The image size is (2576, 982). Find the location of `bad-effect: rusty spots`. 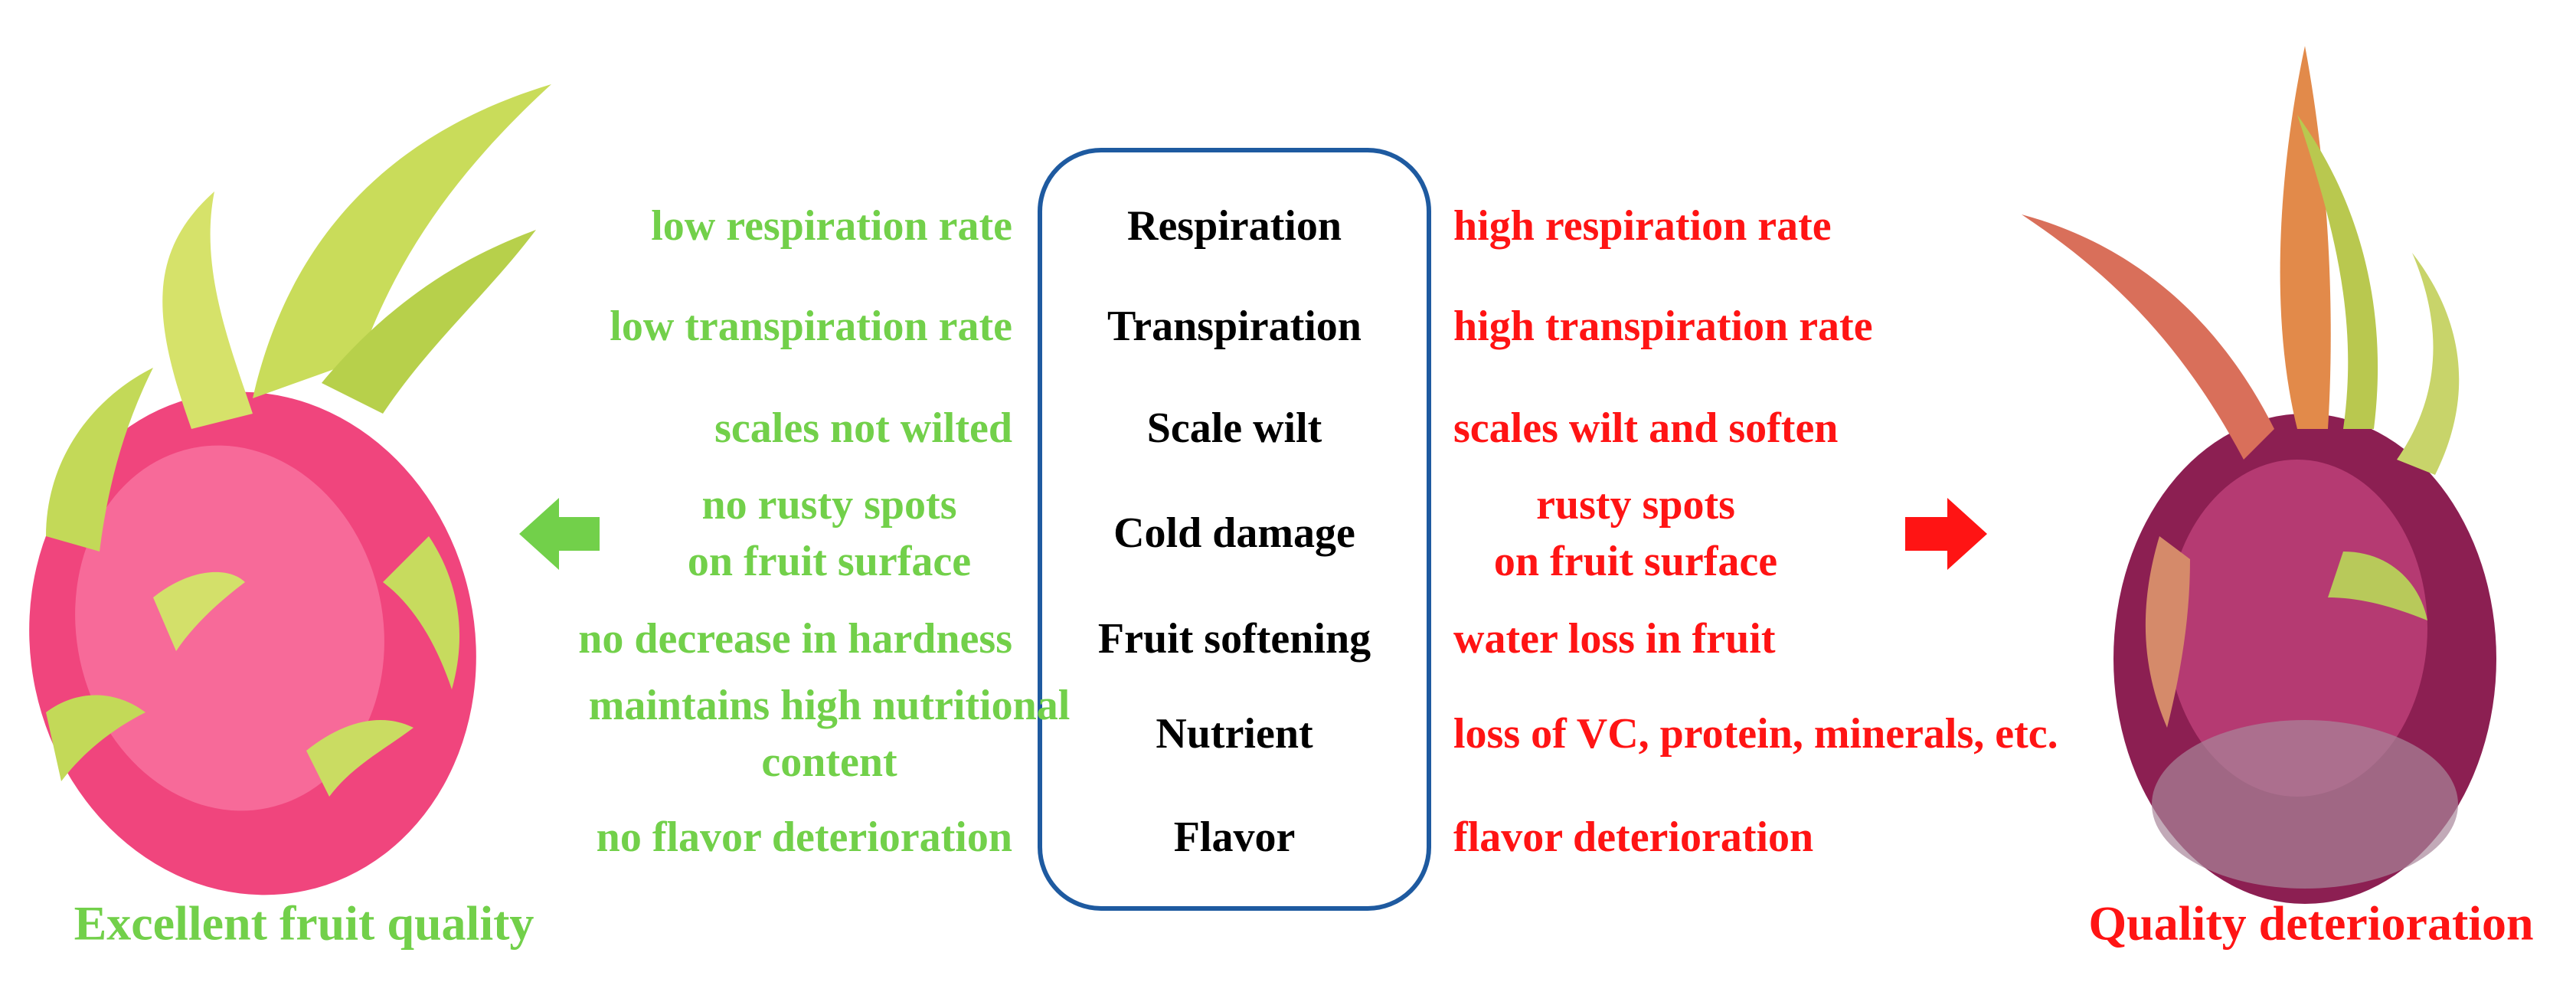

bad-effect: rusty spots is located at coordinates (1635, 505).